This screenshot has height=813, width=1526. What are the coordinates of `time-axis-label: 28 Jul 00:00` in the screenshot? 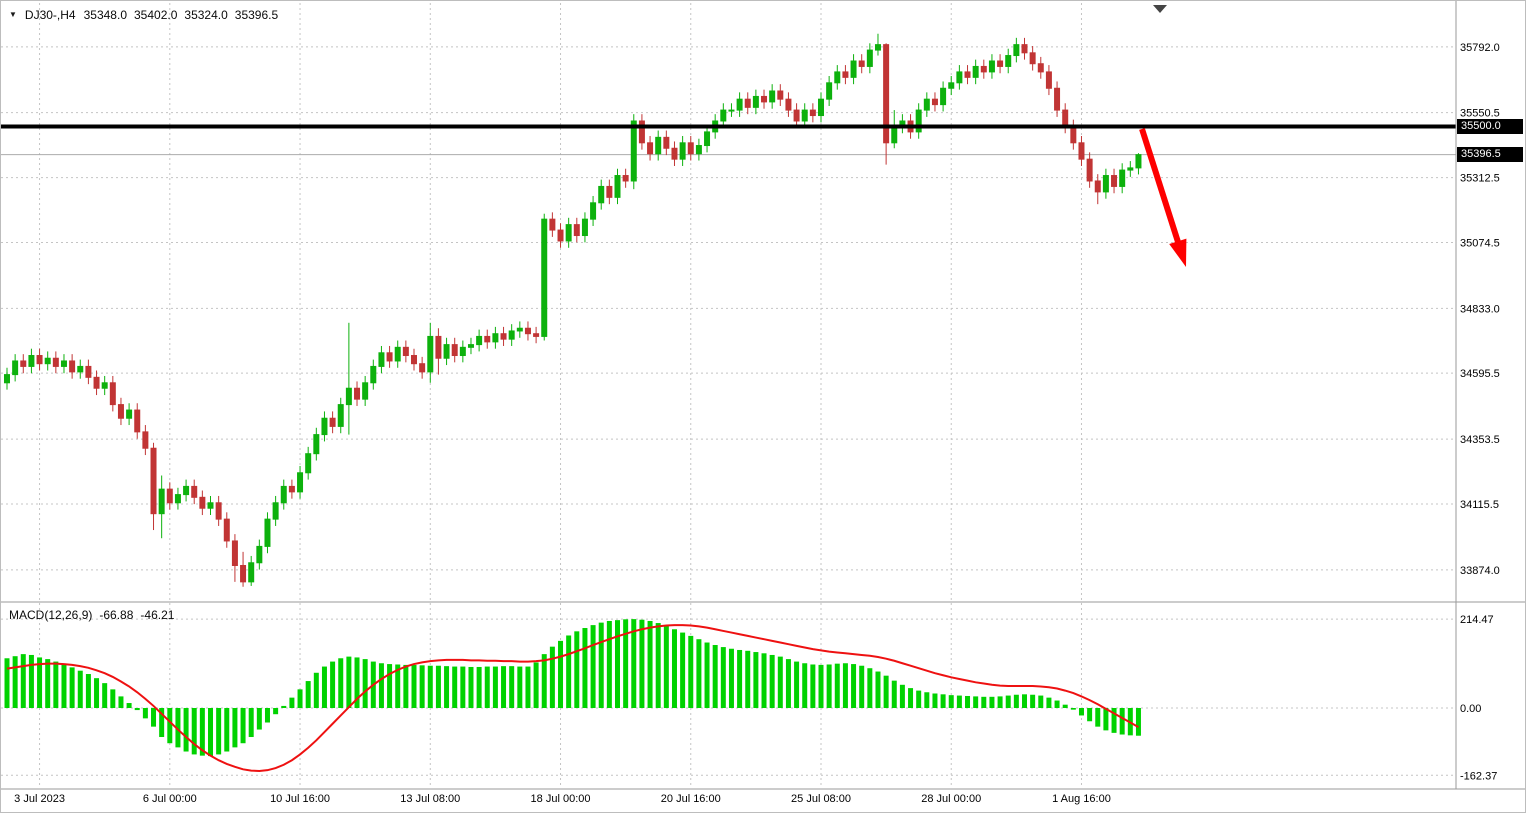 It's located at (951, 799).